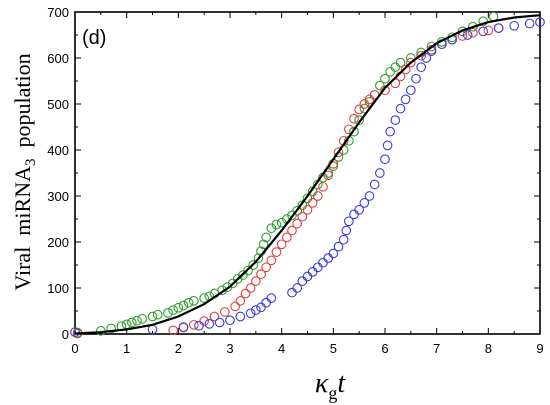  Describe the element at coordinates (94, 38) in the screenshot. I see `panel-label: (d)` at that location.